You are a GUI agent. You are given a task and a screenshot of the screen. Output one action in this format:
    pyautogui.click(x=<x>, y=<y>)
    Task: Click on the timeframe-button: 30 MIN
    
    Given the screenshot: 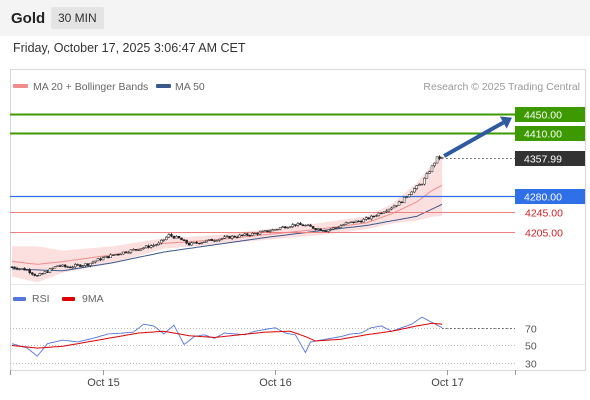 What is the action you would take?
    pyautogui.click(x=77, y=18)
    